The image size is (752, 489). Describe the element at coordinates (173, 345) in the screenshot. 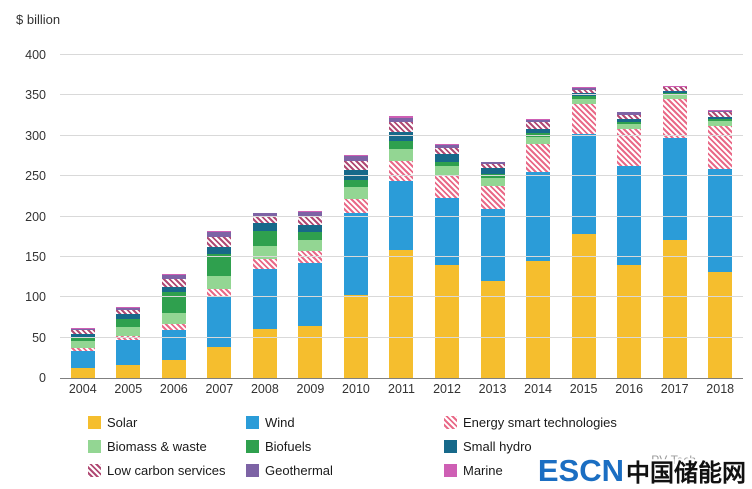

I see `segment-wind-2006` at that location.